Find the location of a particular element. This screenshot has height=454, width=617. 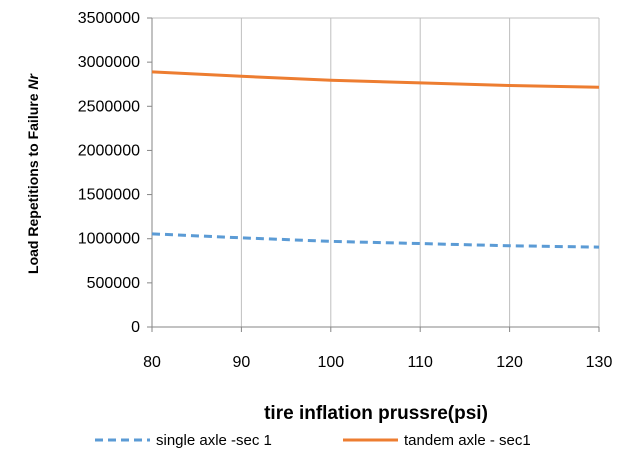

y-tick-label-500000: 500000 is located at coordinates (113, 283).